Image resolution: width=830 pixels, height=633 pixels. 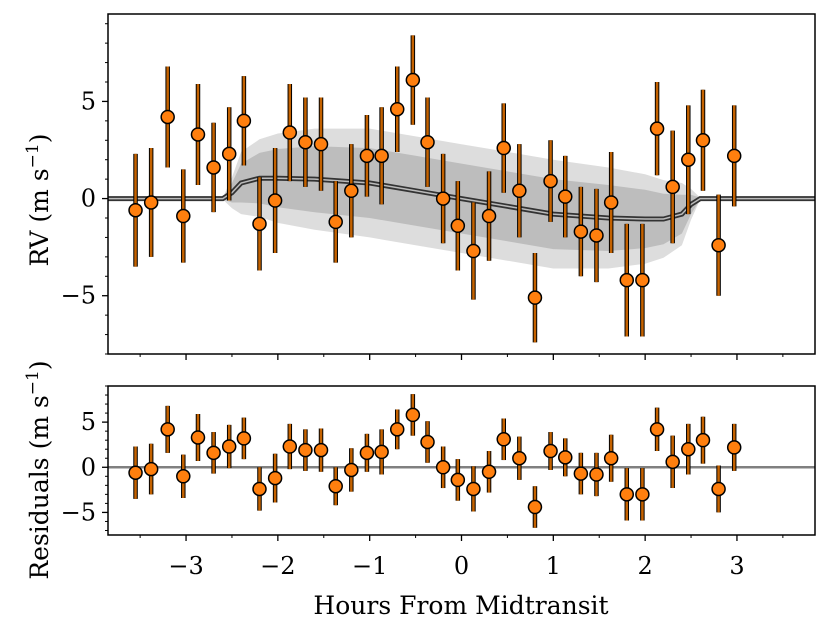 What do you see at coordinates (39, 487) in the screenshot?
I see `y-axis-label-residuals-text: Residuals (m s` at bounding box center [39, 487].